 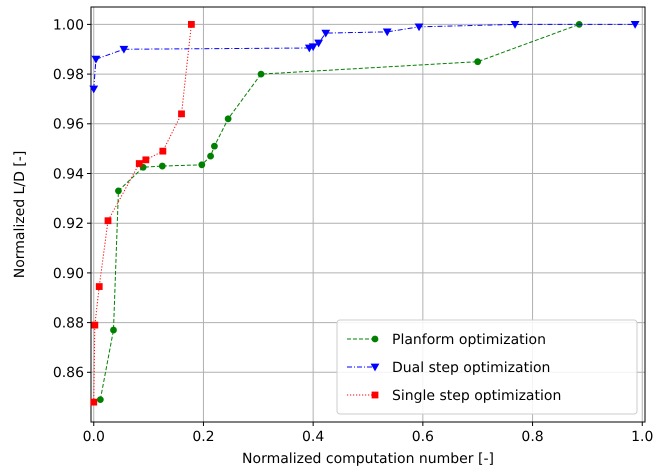 What do you see at coordinates (471, 368) in the screenshot?
I see `legend-label: Dual step optimization` at bounding box center [471, 368].